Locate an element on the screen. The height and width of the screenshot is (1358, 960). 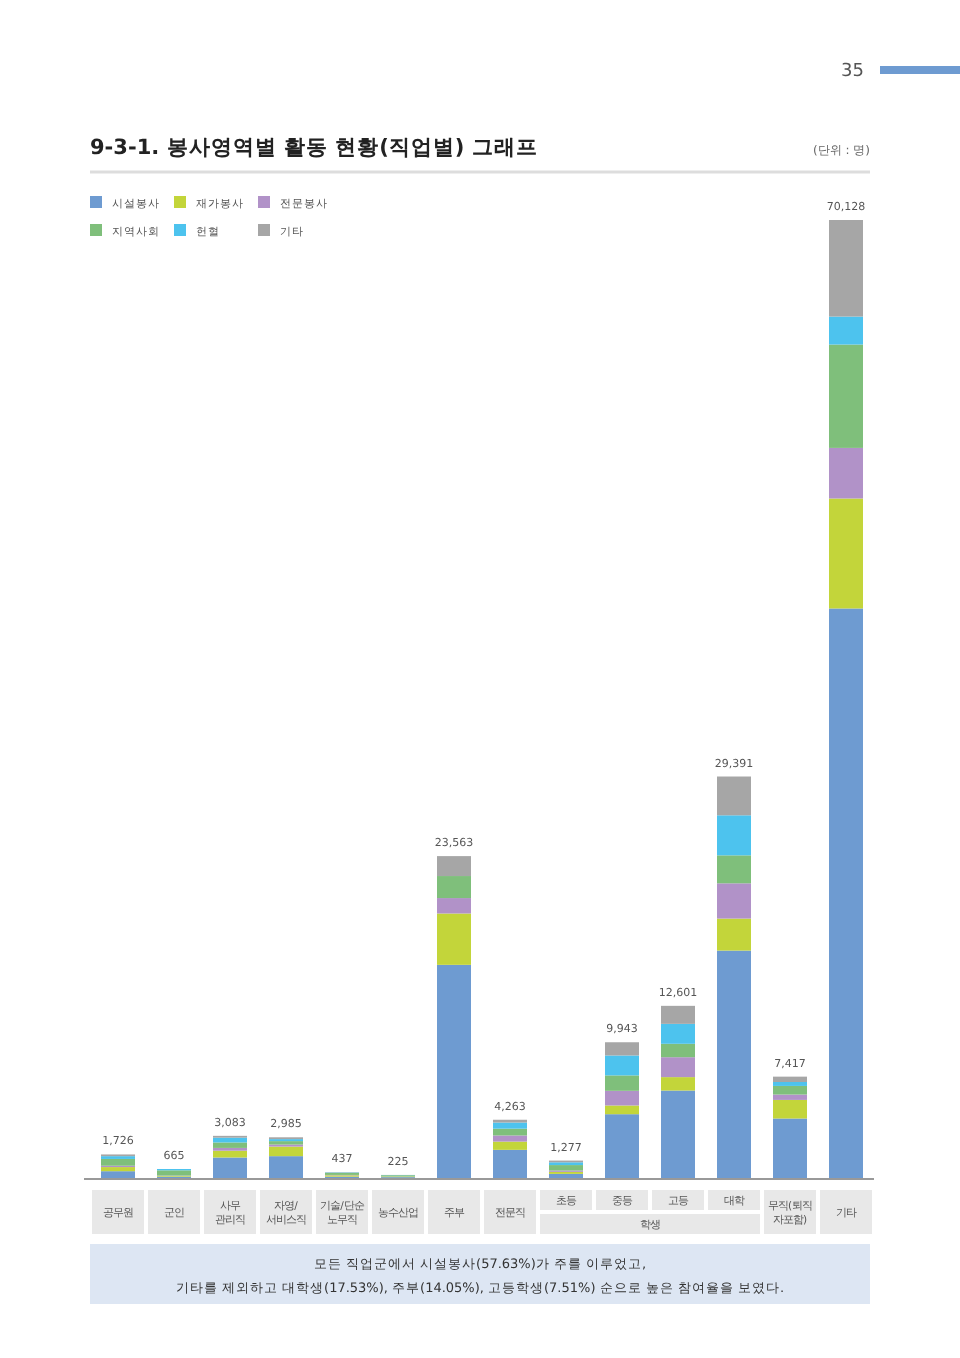
text: 35 is located at coordinates (852, 72).